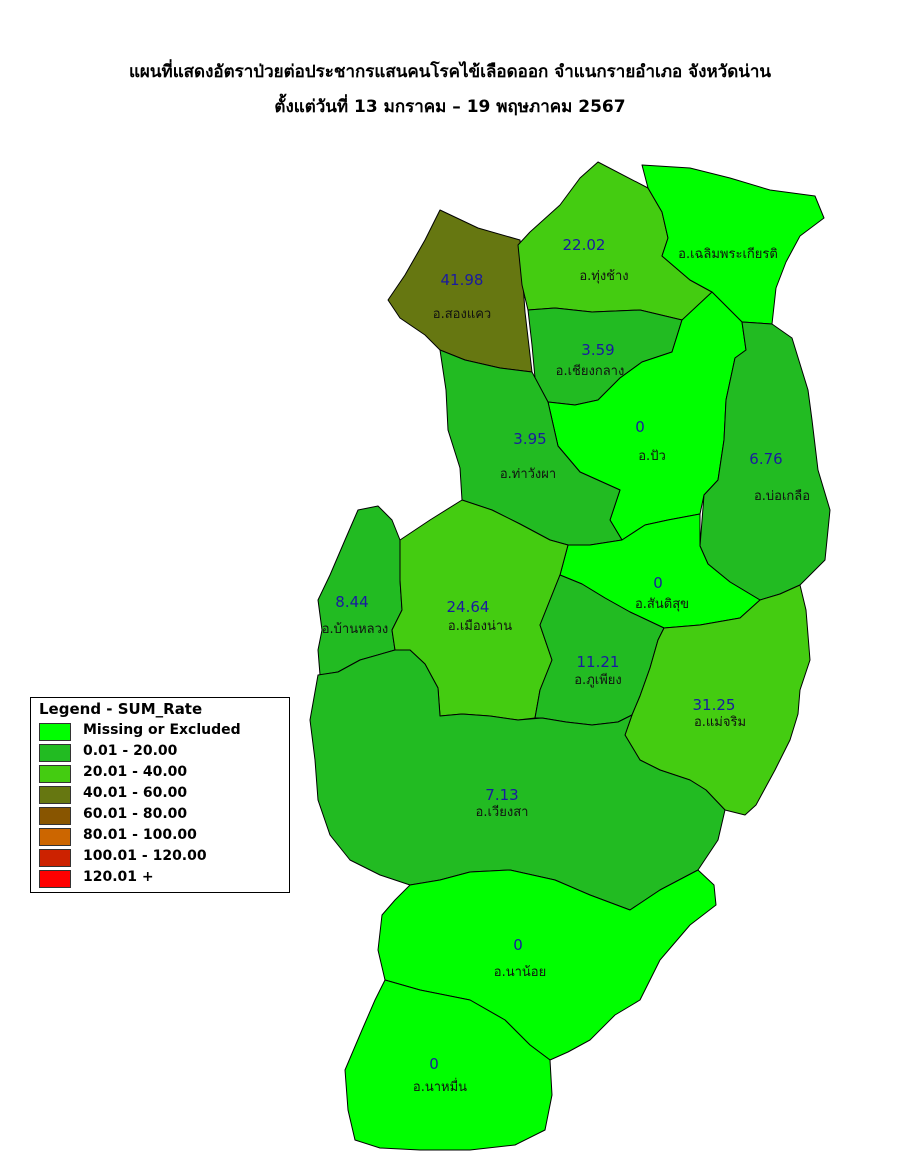 The height and width of the screenshot is (1173, 900). Describe the element at coordinates (502, 812) in the screenshot. I see `district-name-wiang-sa: อ.เวียงสา` at that location.